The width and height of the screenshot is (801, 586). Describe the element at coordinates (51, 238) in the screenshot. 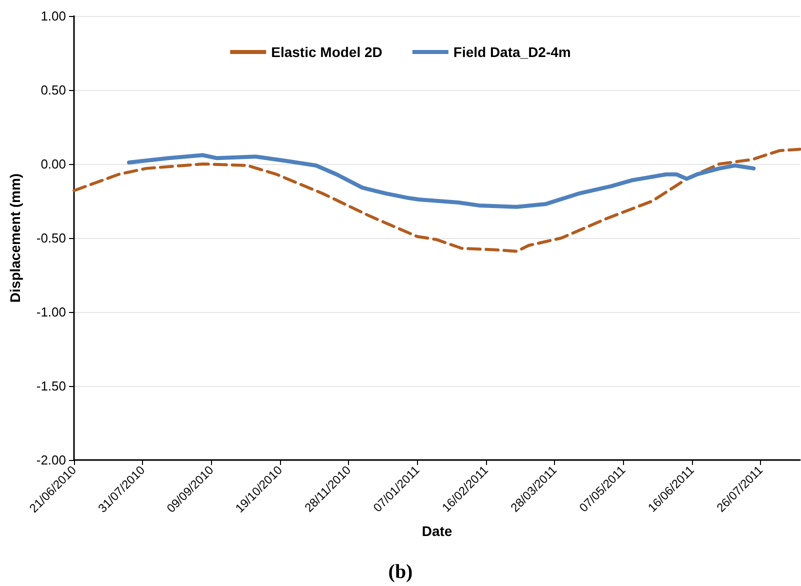

I see `y-tick-label: -0.50` at that location.